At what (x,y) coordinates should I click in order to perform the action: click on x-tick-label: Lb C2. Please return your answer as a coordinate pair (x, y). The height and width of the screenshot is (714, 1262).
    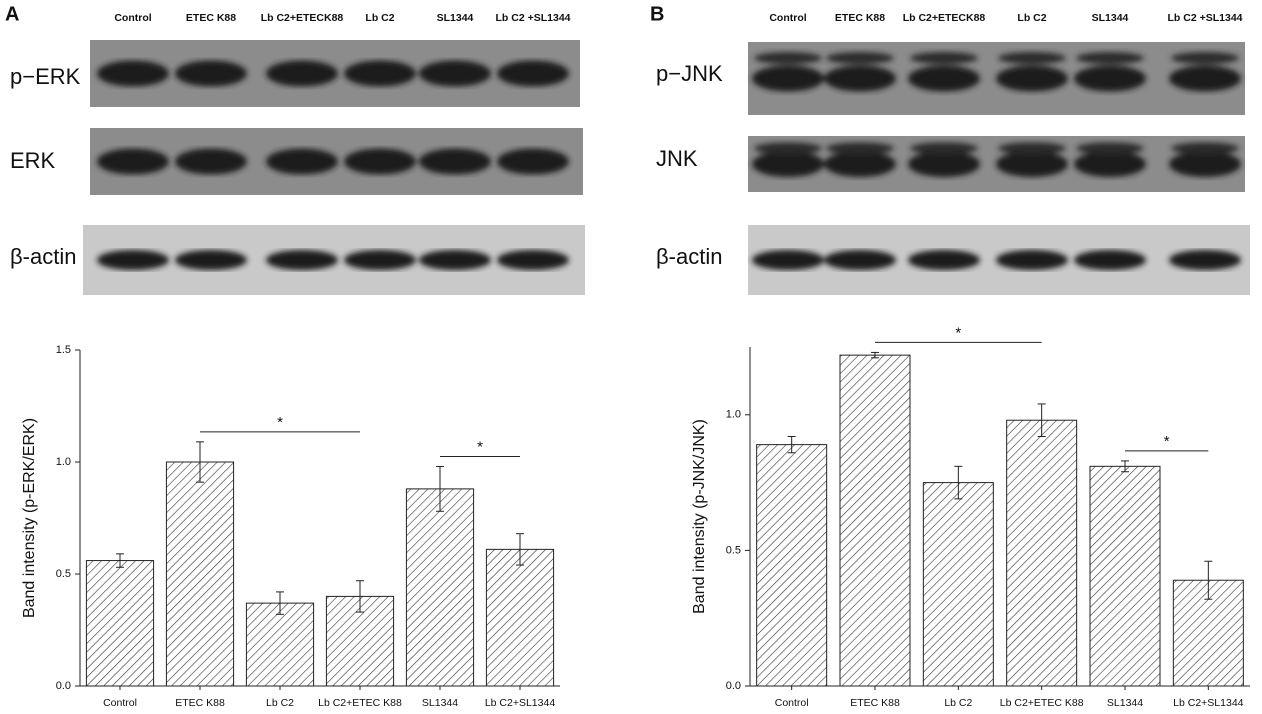
    Looking at the image, I should click on (958, 703).